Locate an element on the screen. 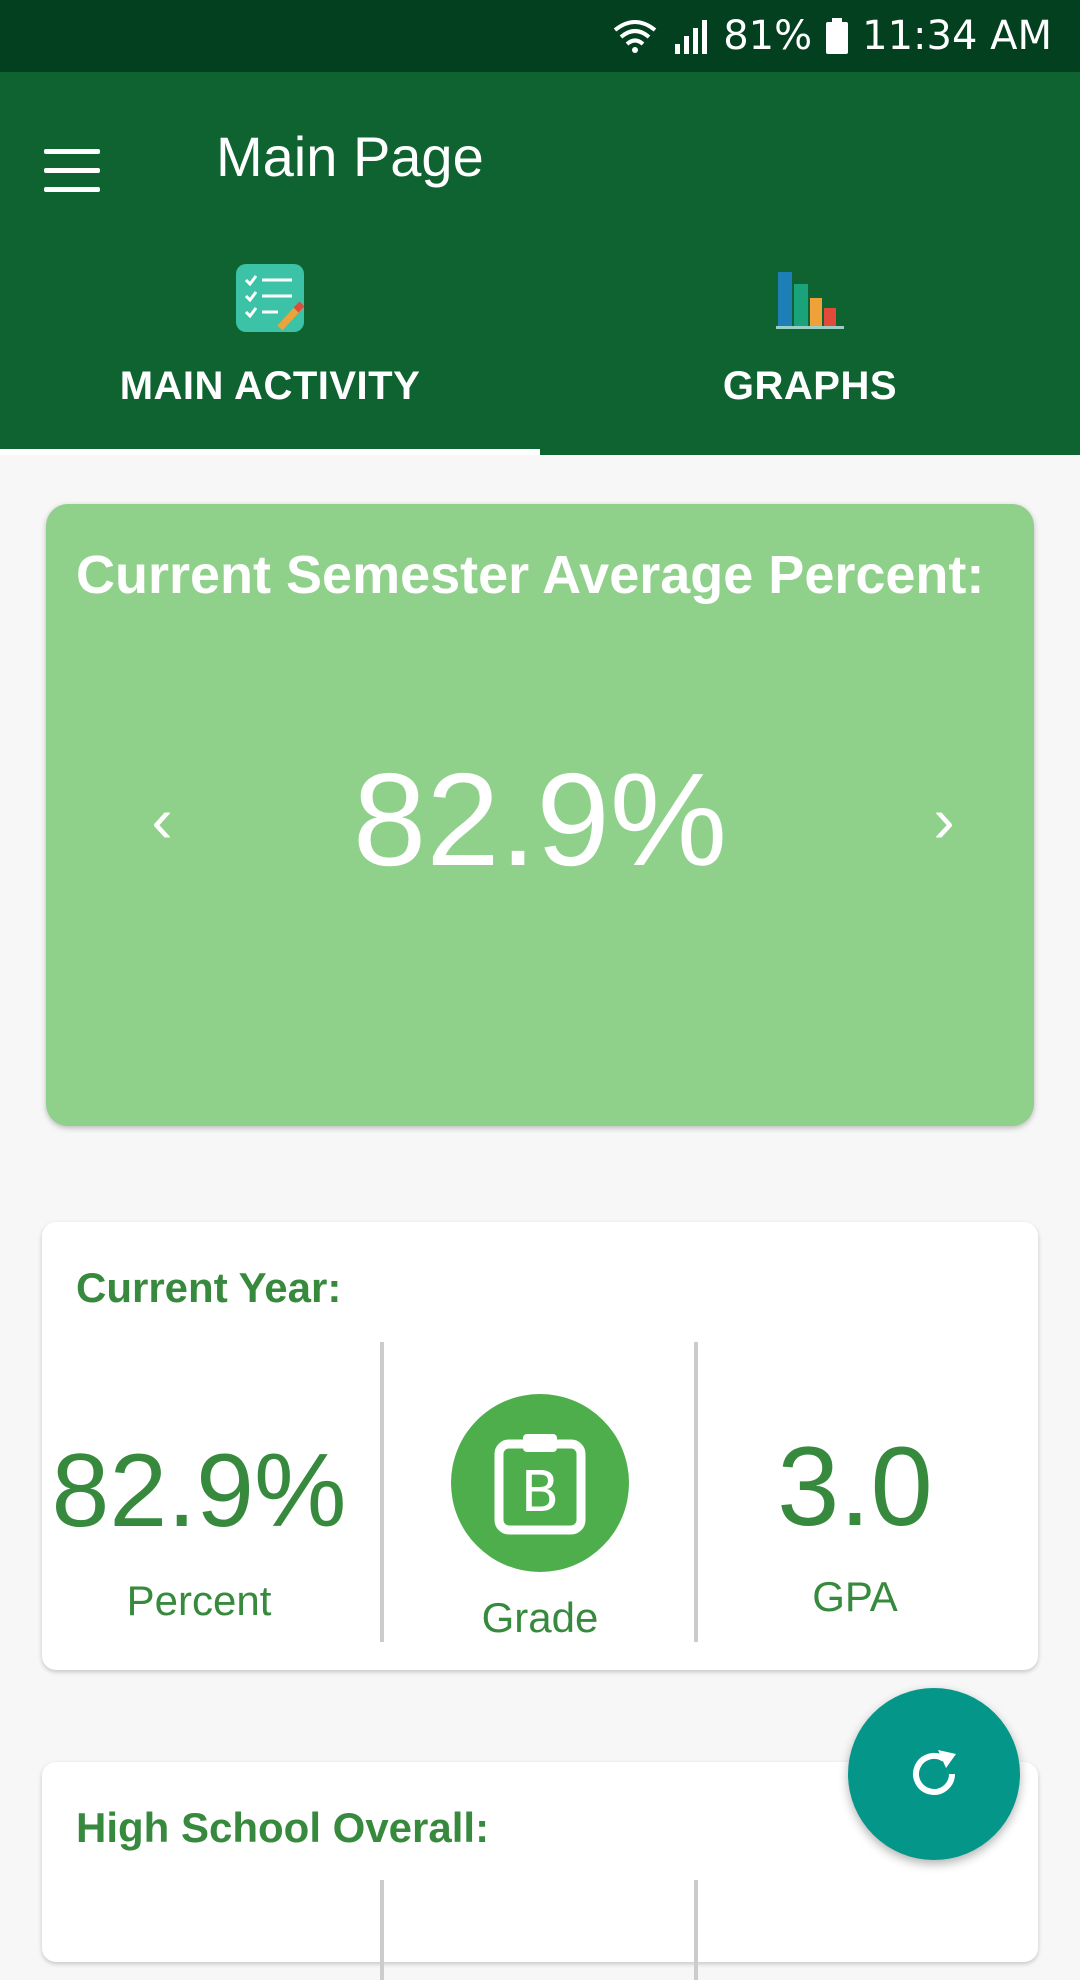  status-bar: 81% 11:34 AM is located at coordinates (540, 36).